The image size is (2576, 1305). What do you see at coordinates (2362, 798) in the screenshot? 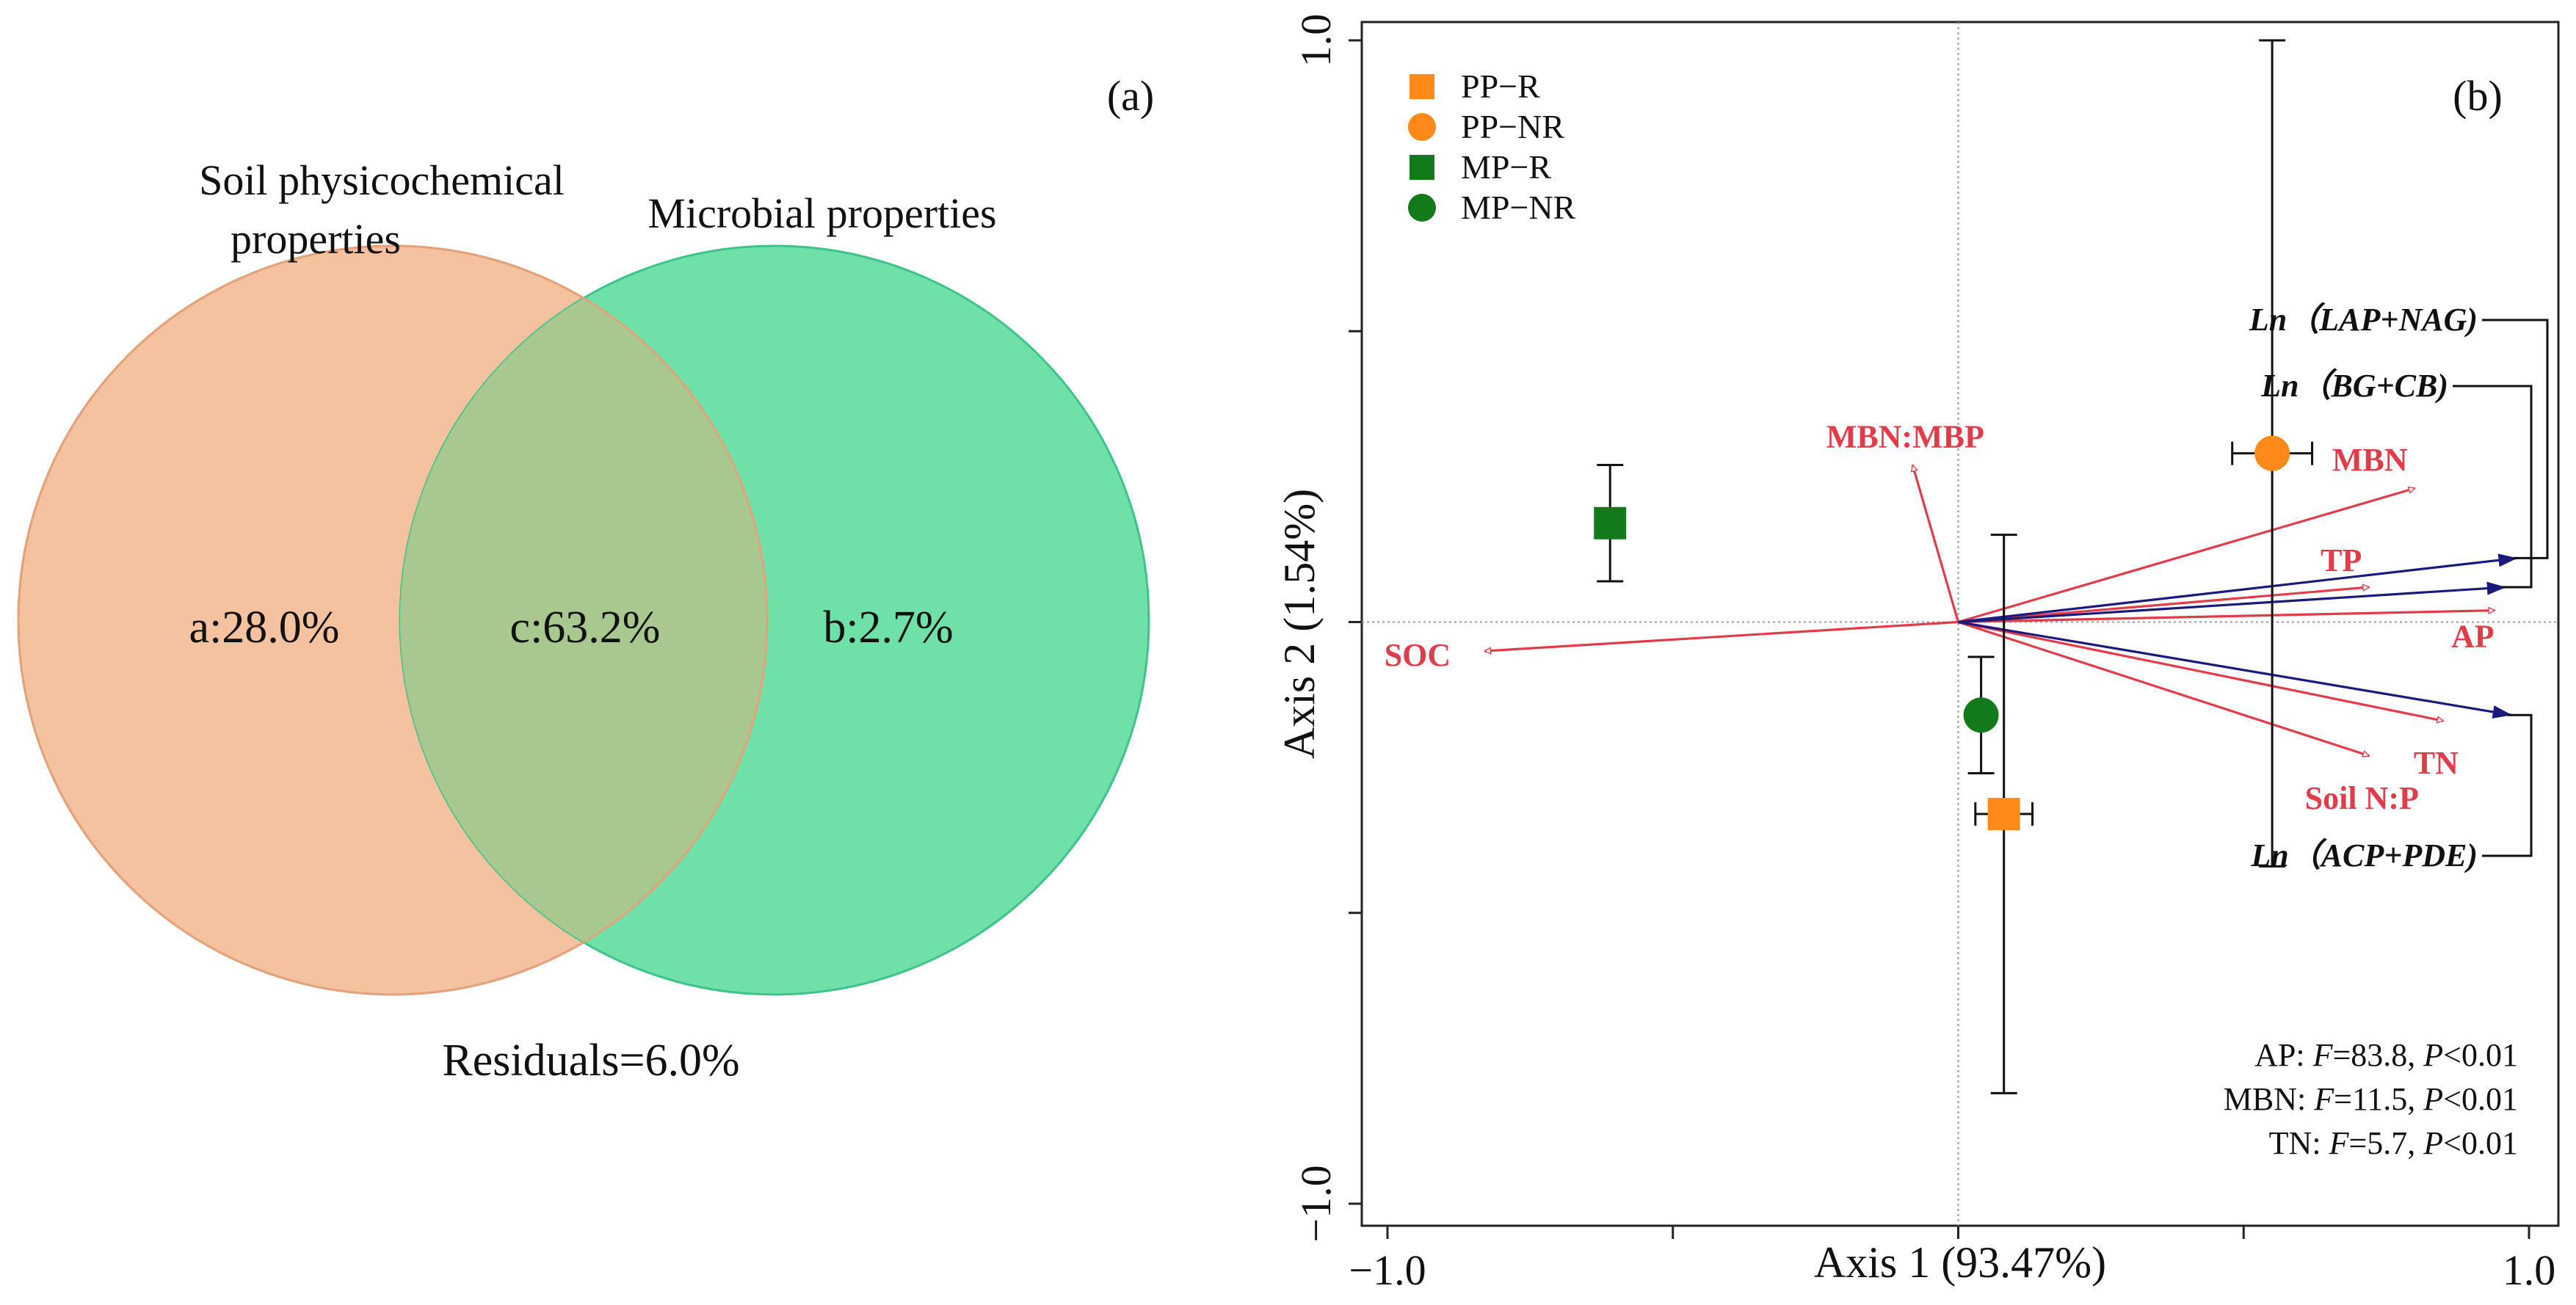
I see `vector-label-soil-n-p: Soil N:P` at bounding box center [2362, 798].